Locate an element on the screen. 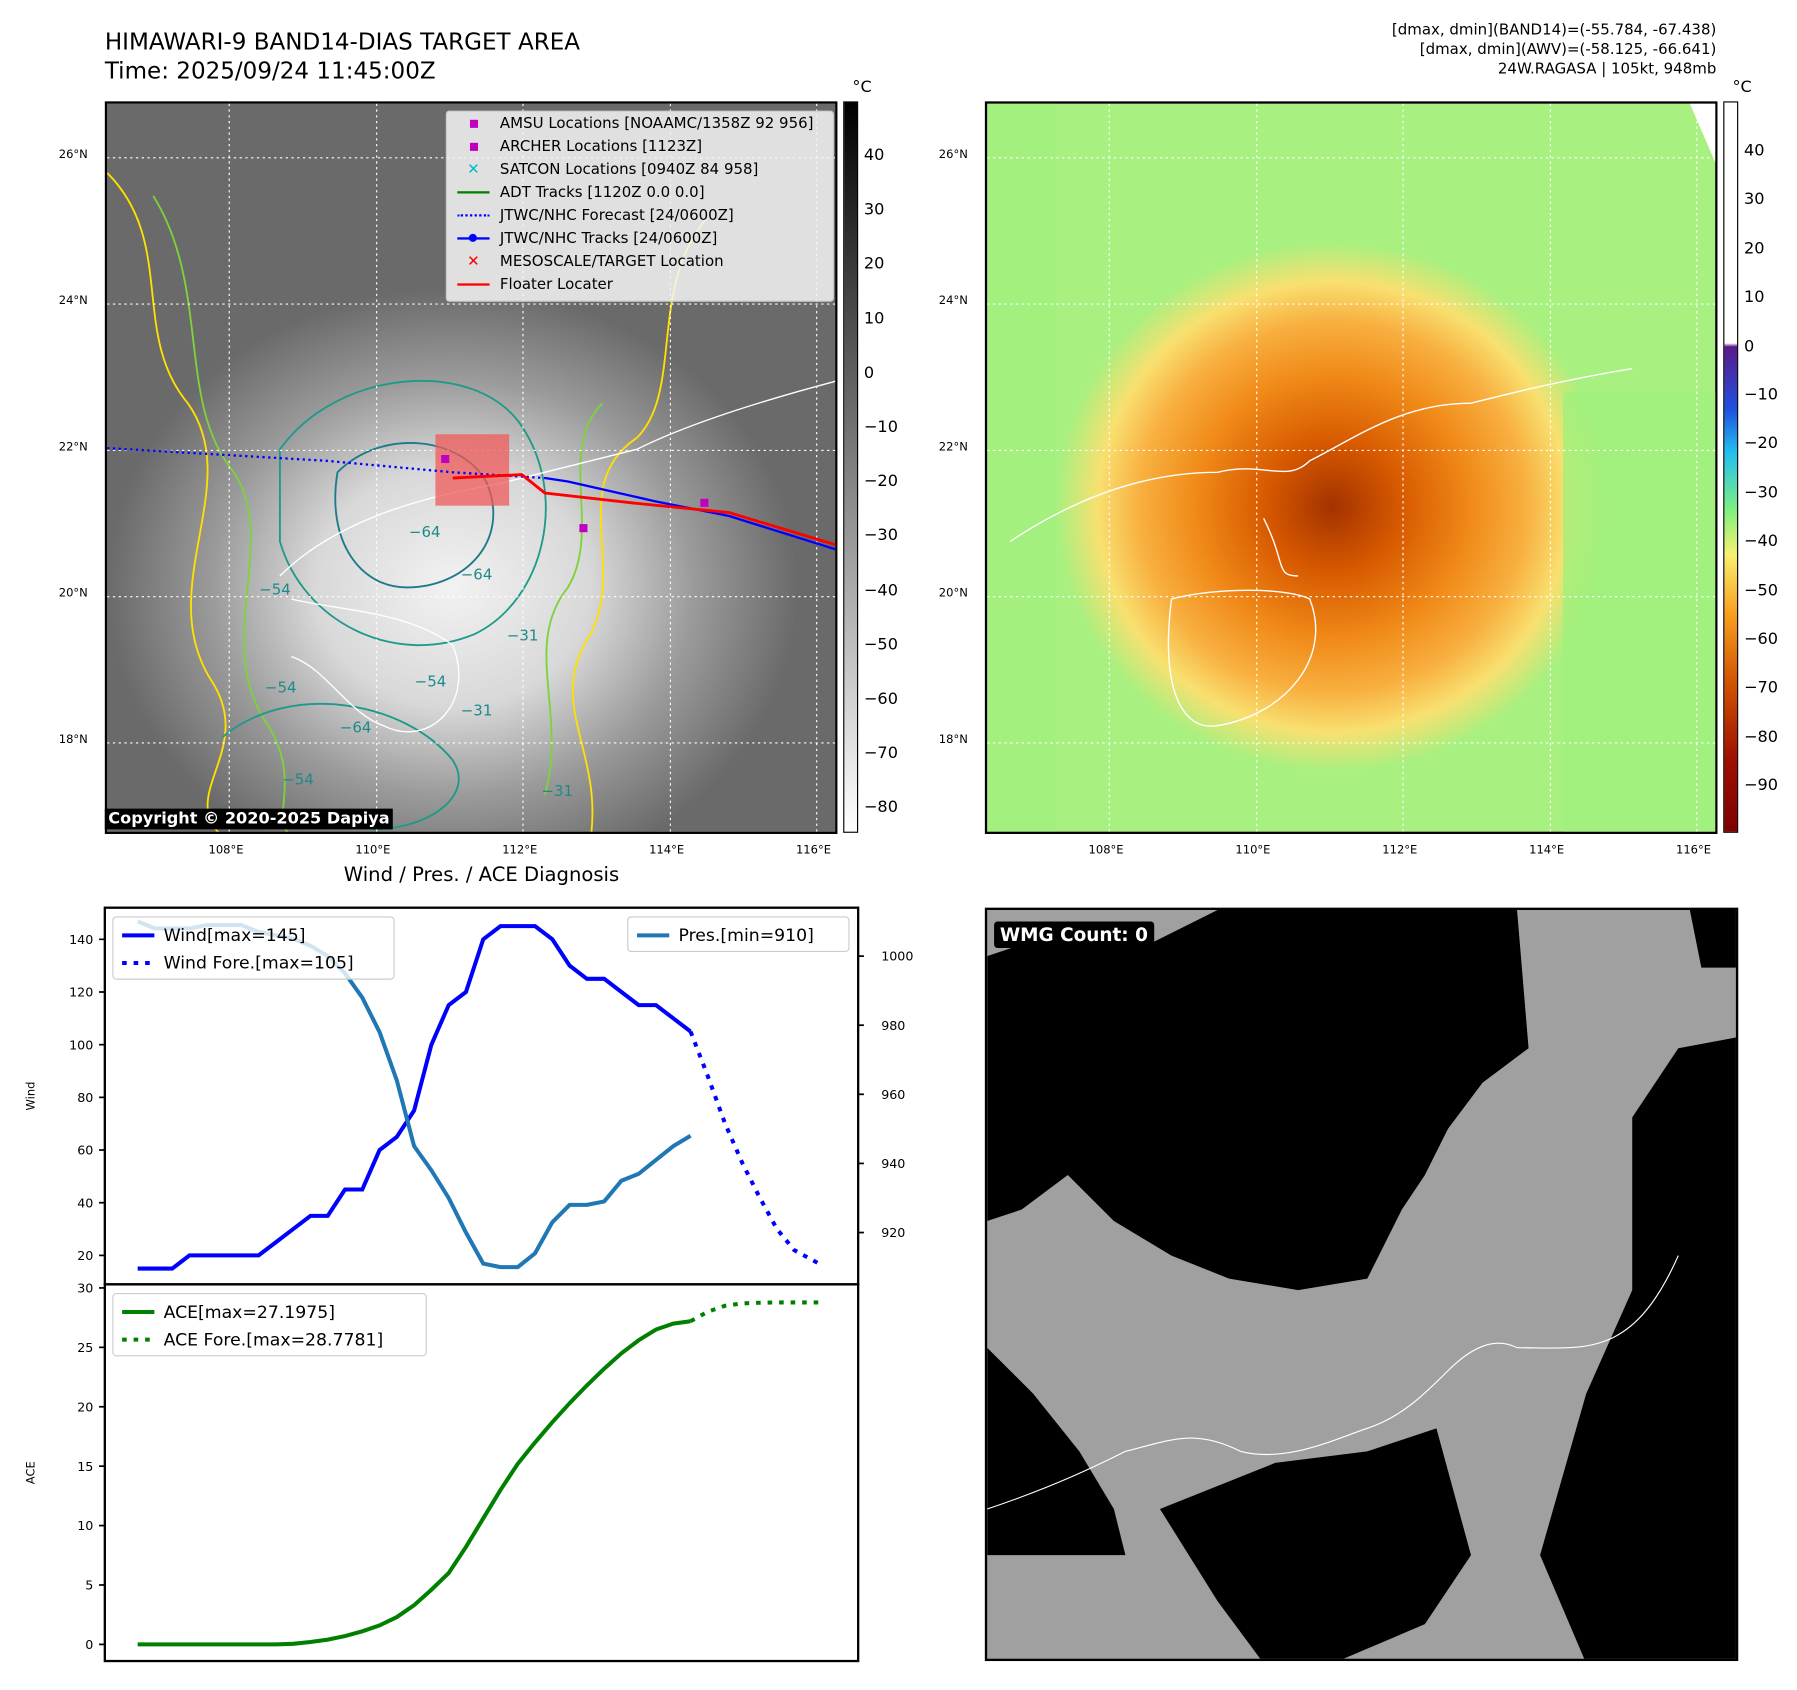  y-tick-label: 120 is located at coordinates (81, 992).